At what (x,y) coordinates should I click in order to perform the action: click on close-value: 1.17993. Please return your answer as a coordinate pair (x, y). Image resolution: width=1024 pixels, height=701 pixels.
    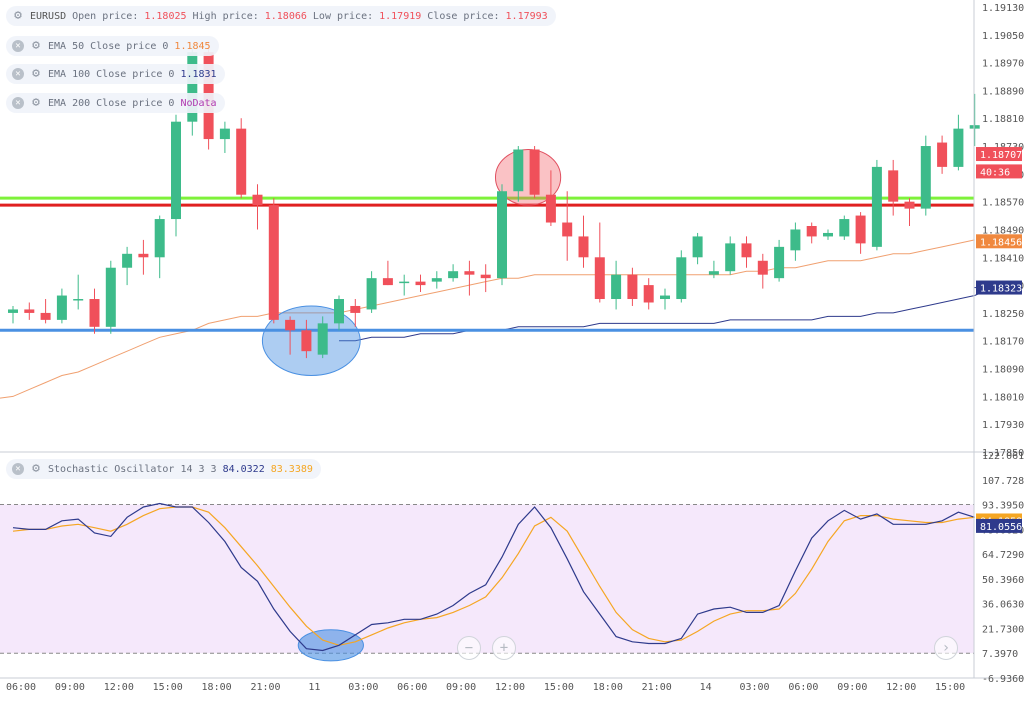
    Looking at the image, I should click on (526, 16).